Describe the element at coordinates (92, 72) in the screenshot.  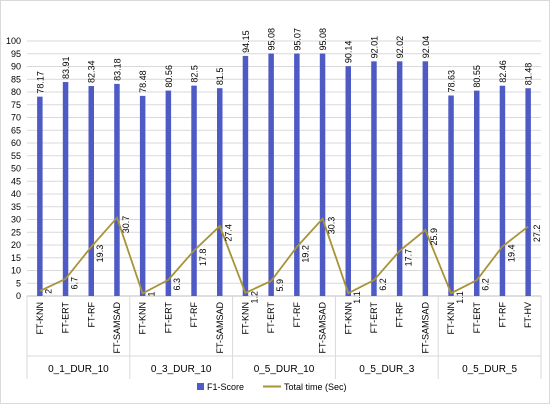
I see `bar-value-label: 82.34` at that location.